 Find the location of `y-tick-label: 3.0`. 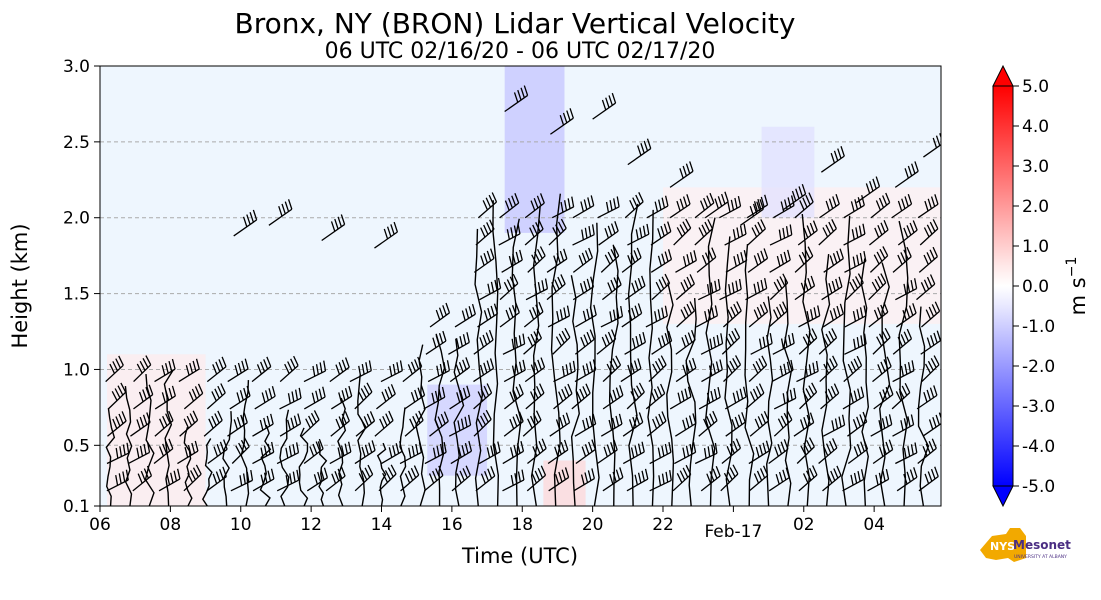

y-tick-label: 3.0 is located at coordinates (76, 67).